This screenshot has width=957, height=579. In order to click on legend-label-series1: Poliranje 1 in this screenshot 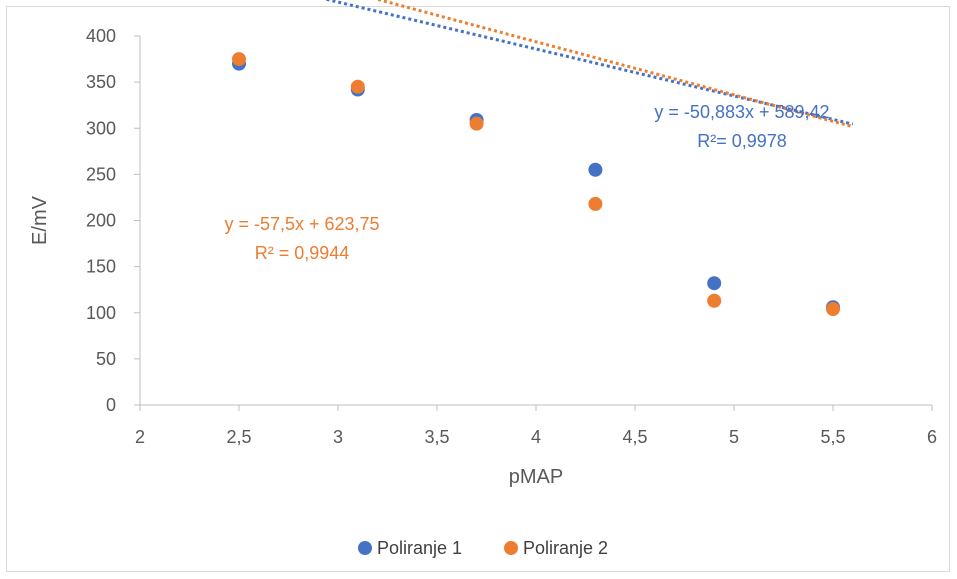, I will do `click(419, 548)`.